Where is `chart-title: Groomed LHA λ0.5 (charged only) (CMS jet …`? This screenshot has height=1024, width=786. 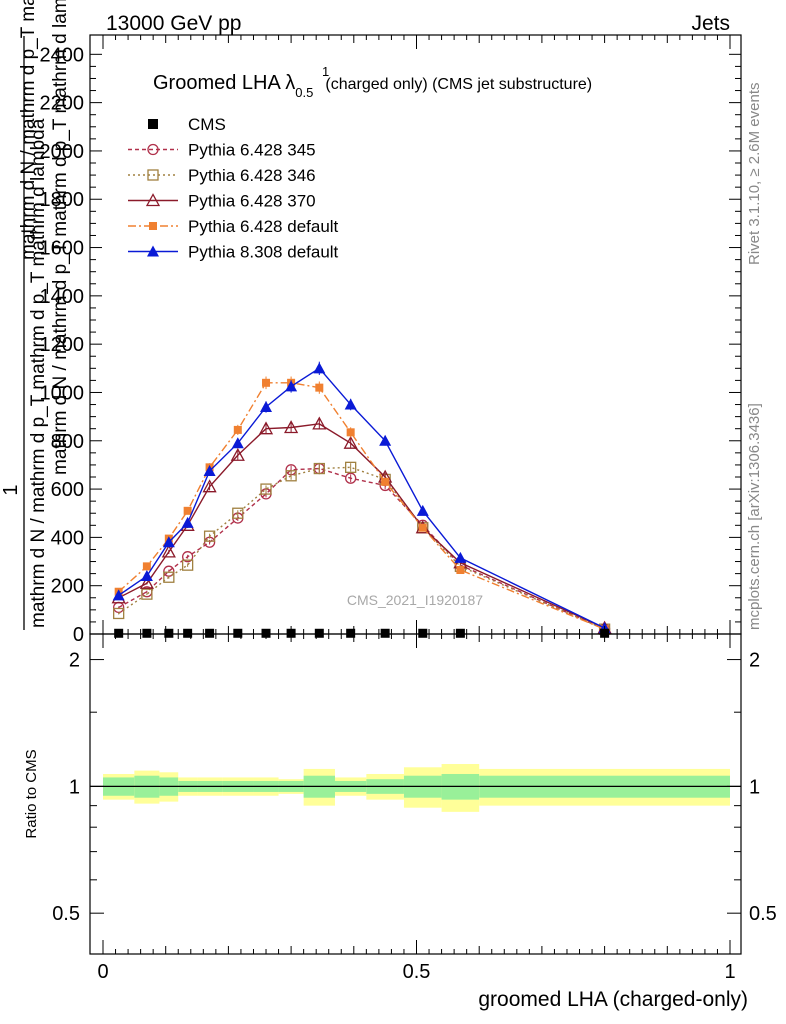 chart-title: Groomed LHA λ0.5 (charged only) (CMS jet … is located at coordinates (372, 86).